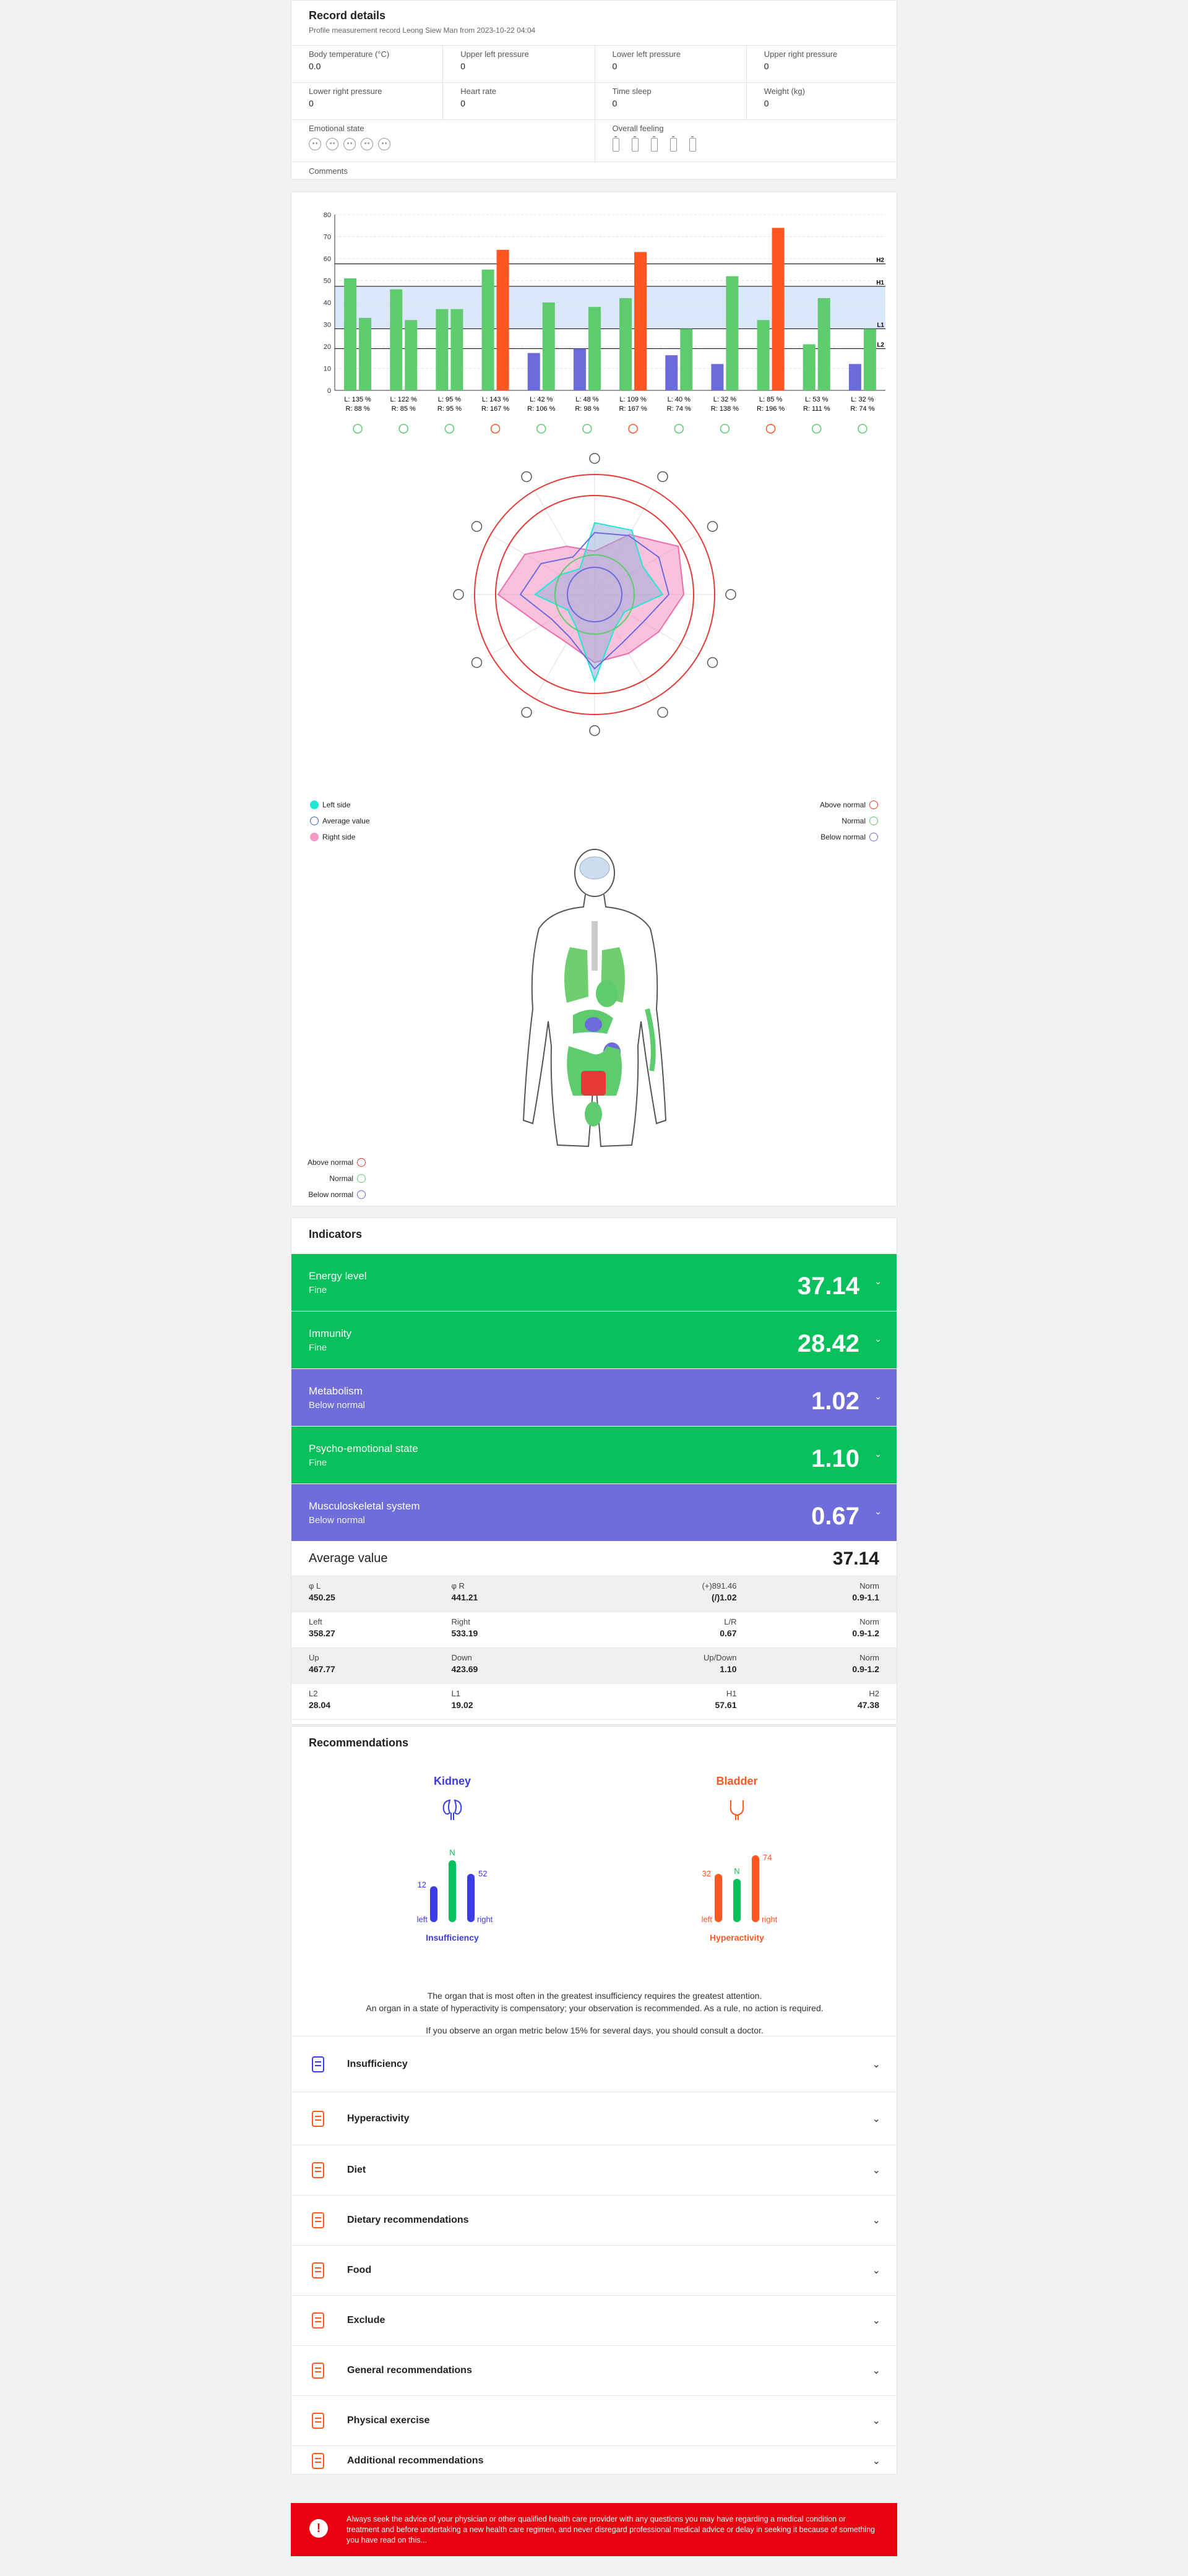 The image size is (1188, 2576). What do you see at coordinates (318, 2421) in the screenshot?
I see `physical-exercise-icon` at bounding box center [318, 2421].